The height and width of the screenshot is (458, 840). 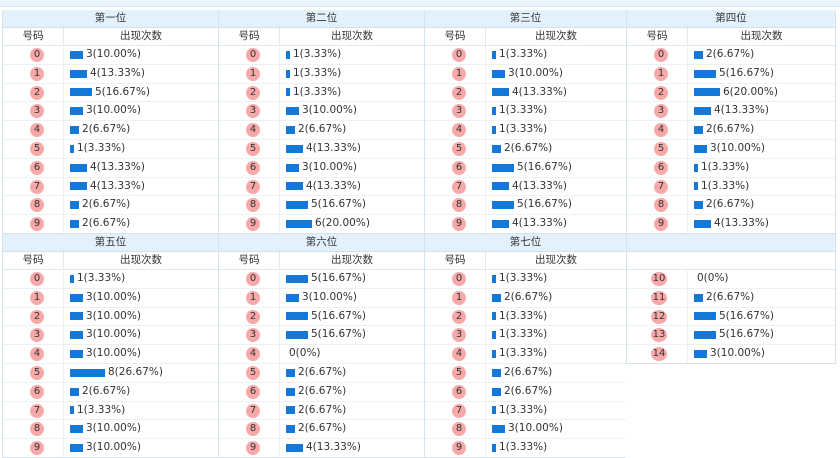 I want to click on number-row: 9 1(3.33%), so click(x=525, y=448).